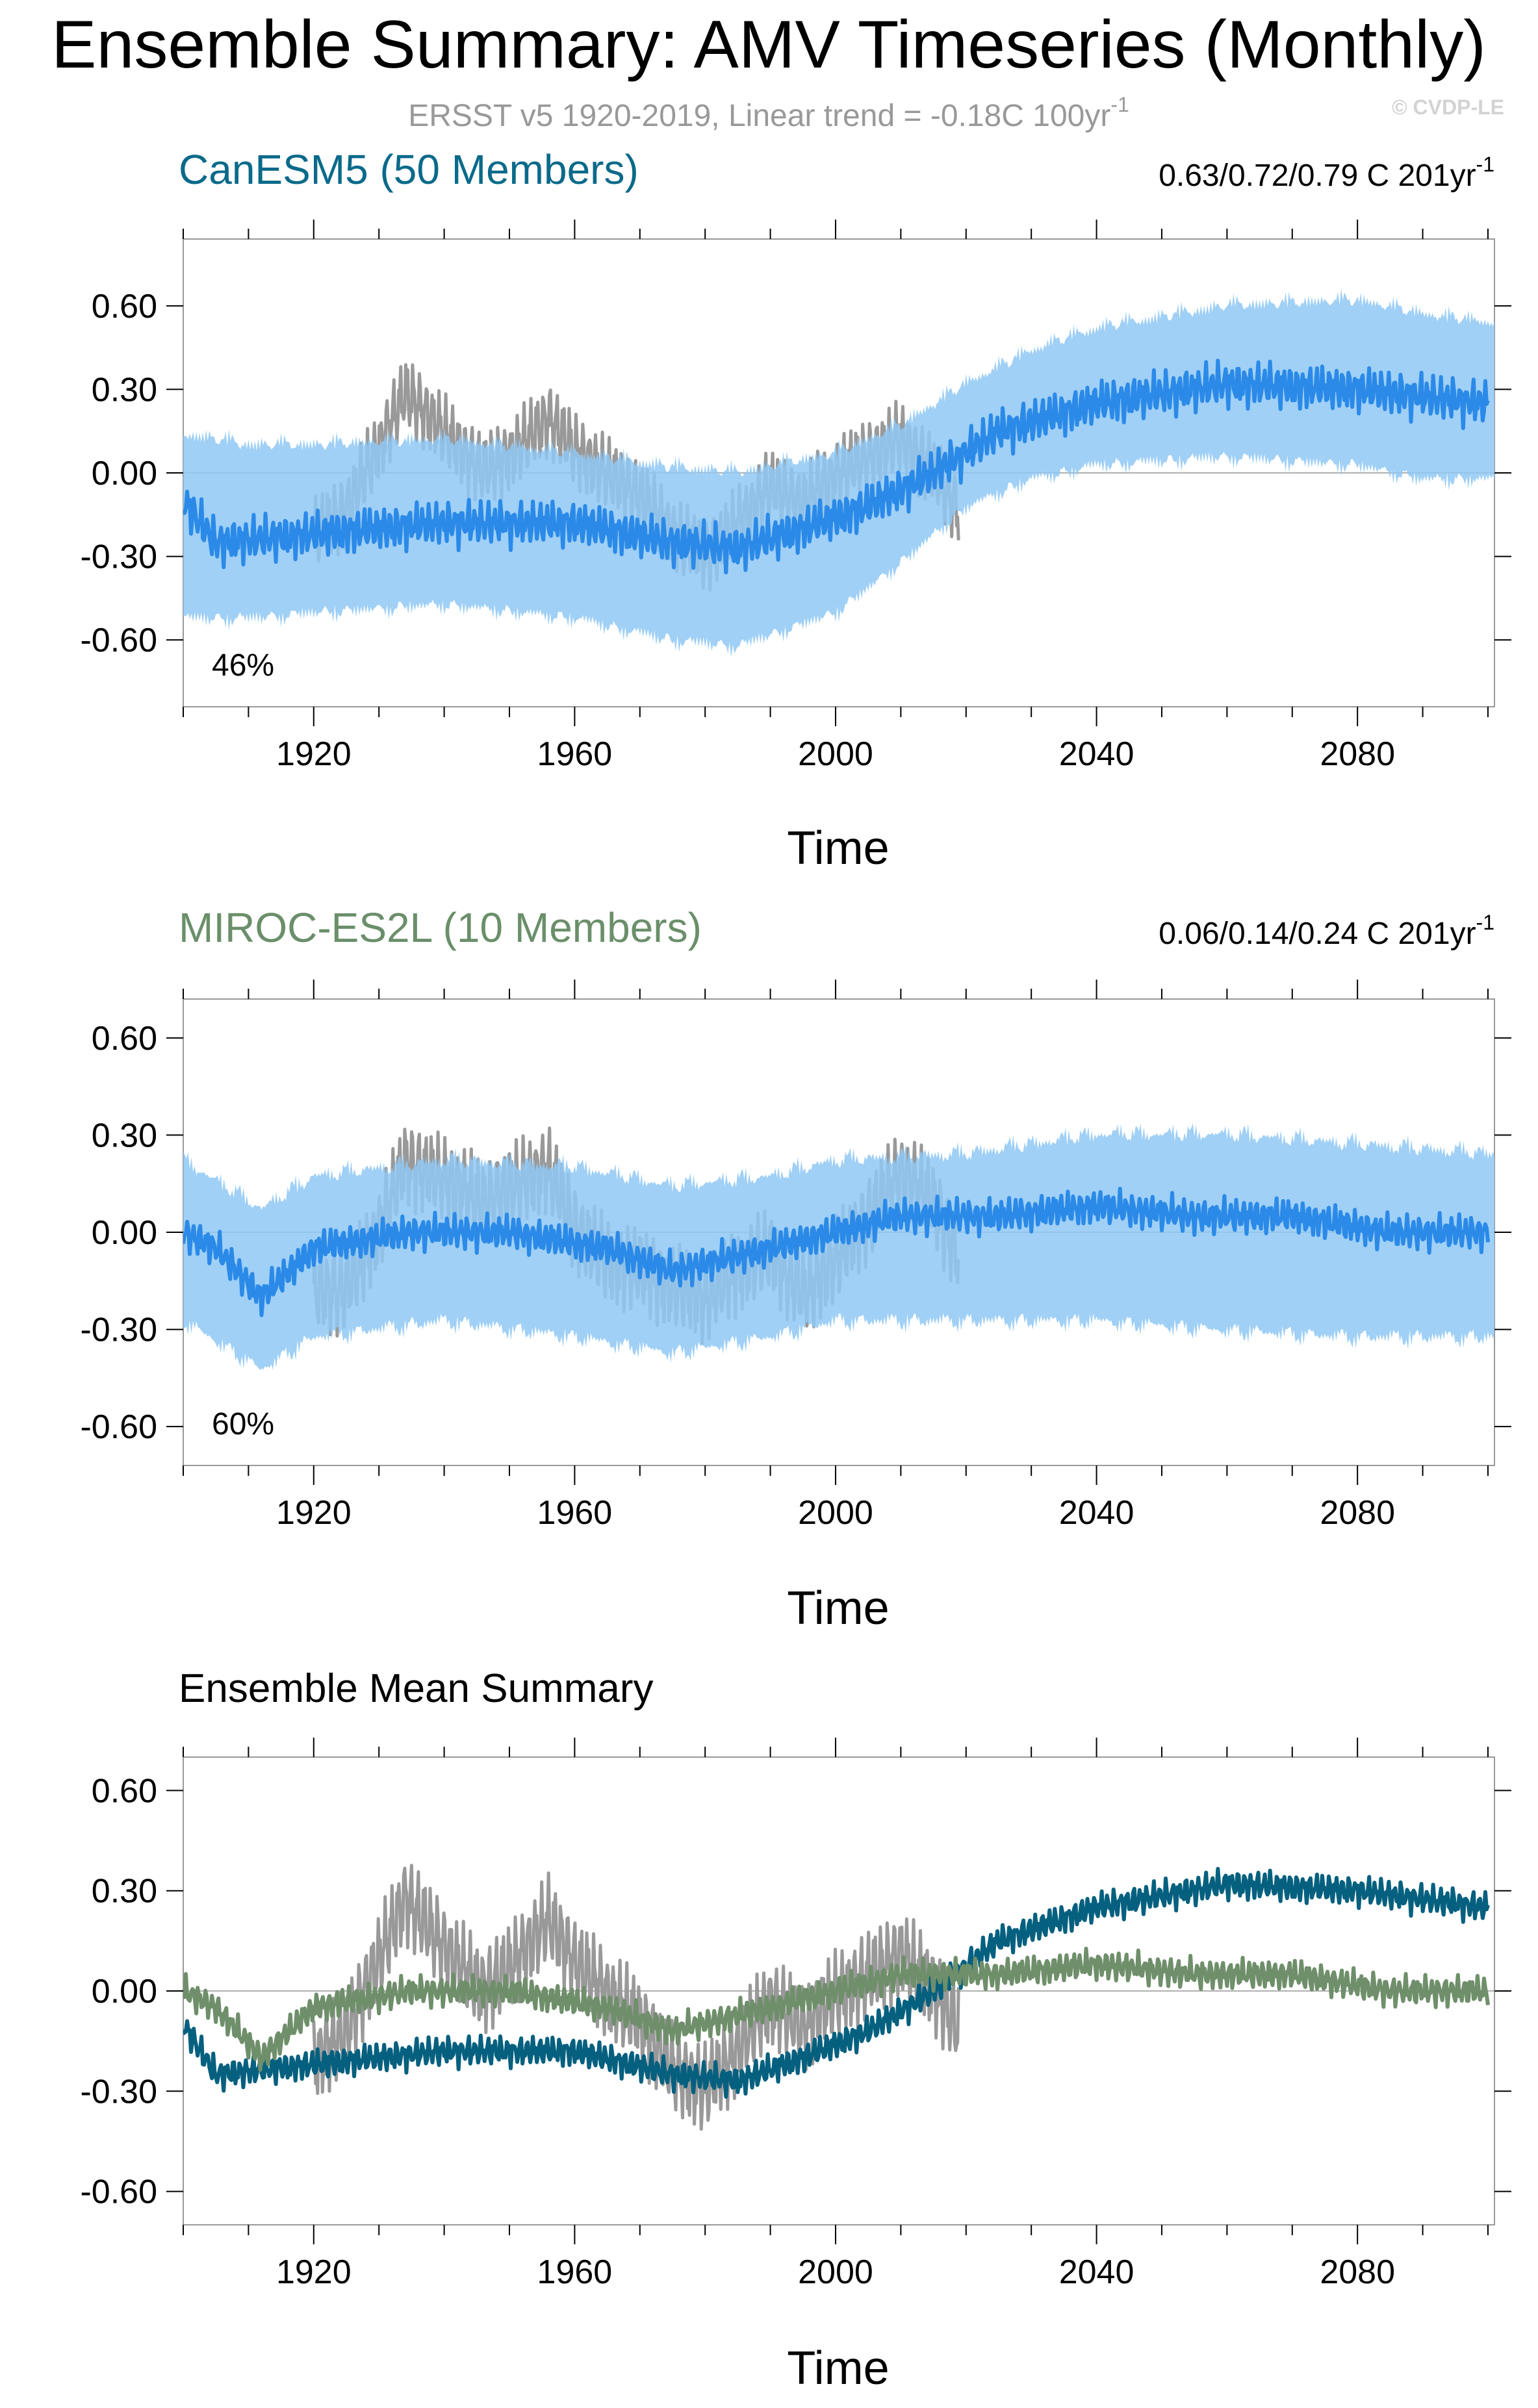 This screenshot has height=2408, width=1538. I want to click on obs-line, so click(636, 1997).